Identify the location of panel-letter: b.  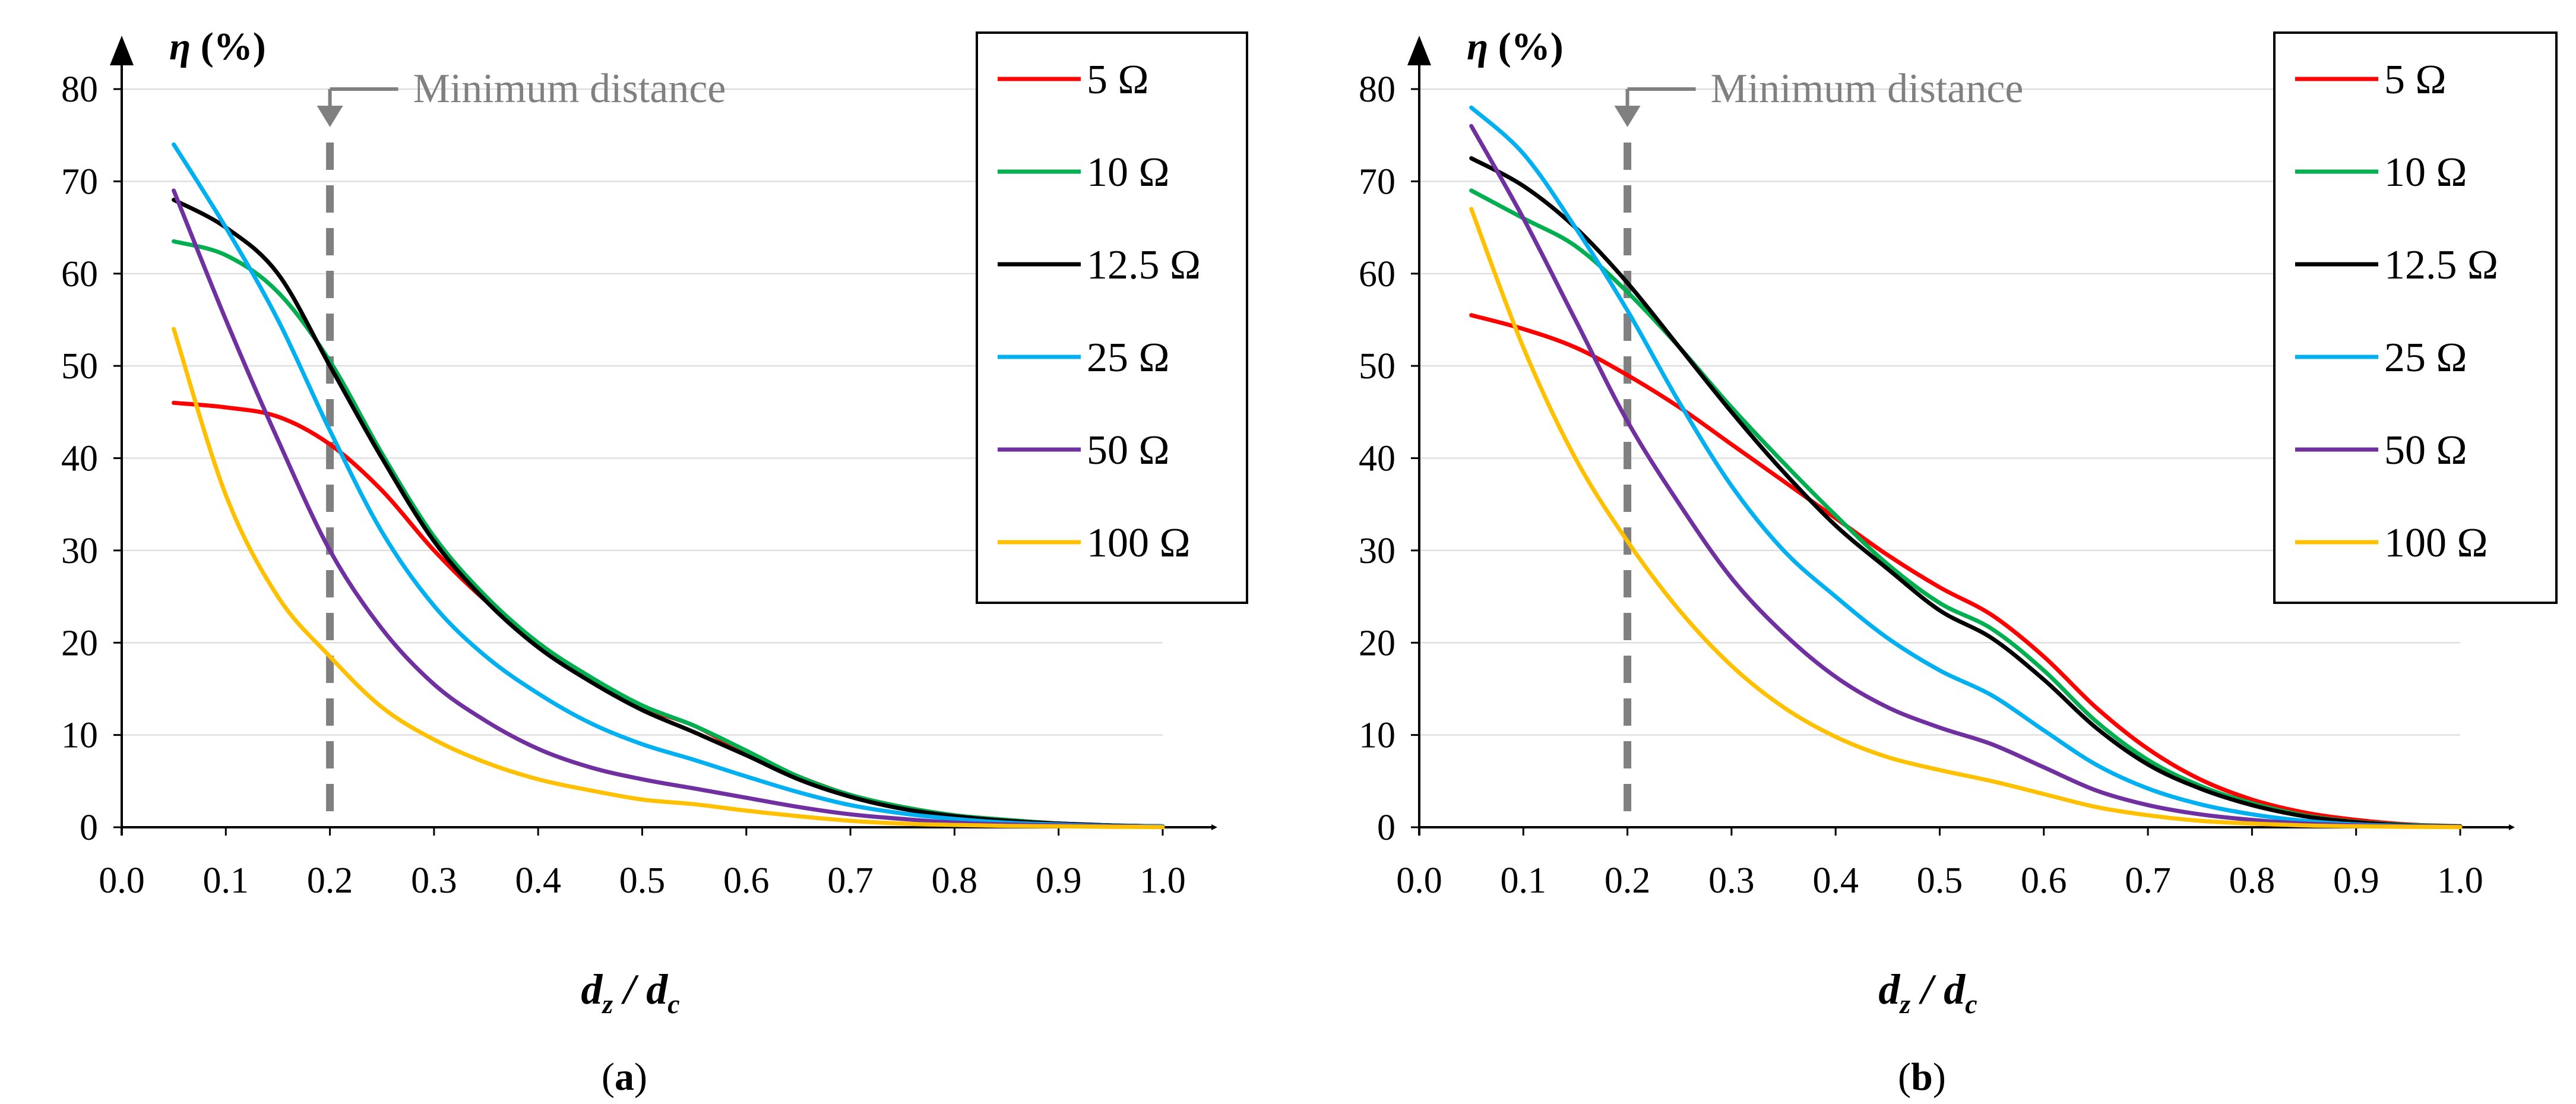
(1922, 1077).